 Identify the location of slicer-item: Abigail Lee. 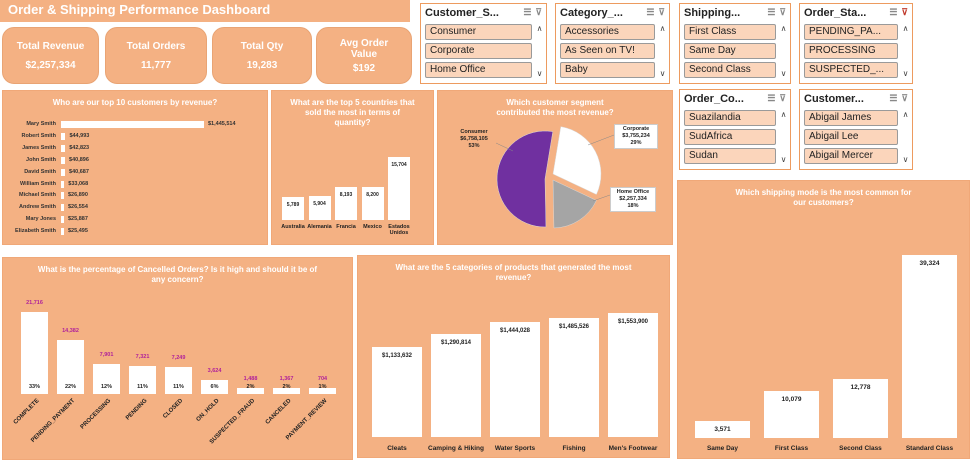
(851, 137).